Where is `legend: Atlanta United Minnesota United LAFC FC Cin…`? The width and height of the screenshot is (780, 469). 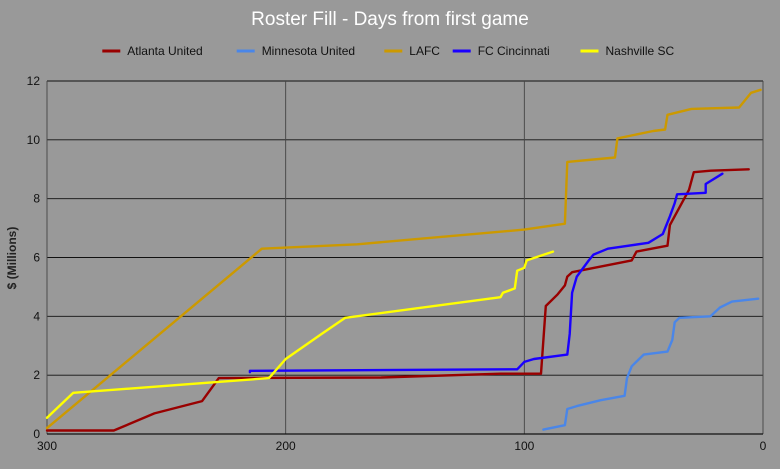 legend: Atlanta United Minnesota United LAFC FC Cin… is located at coordinates (388, 51).